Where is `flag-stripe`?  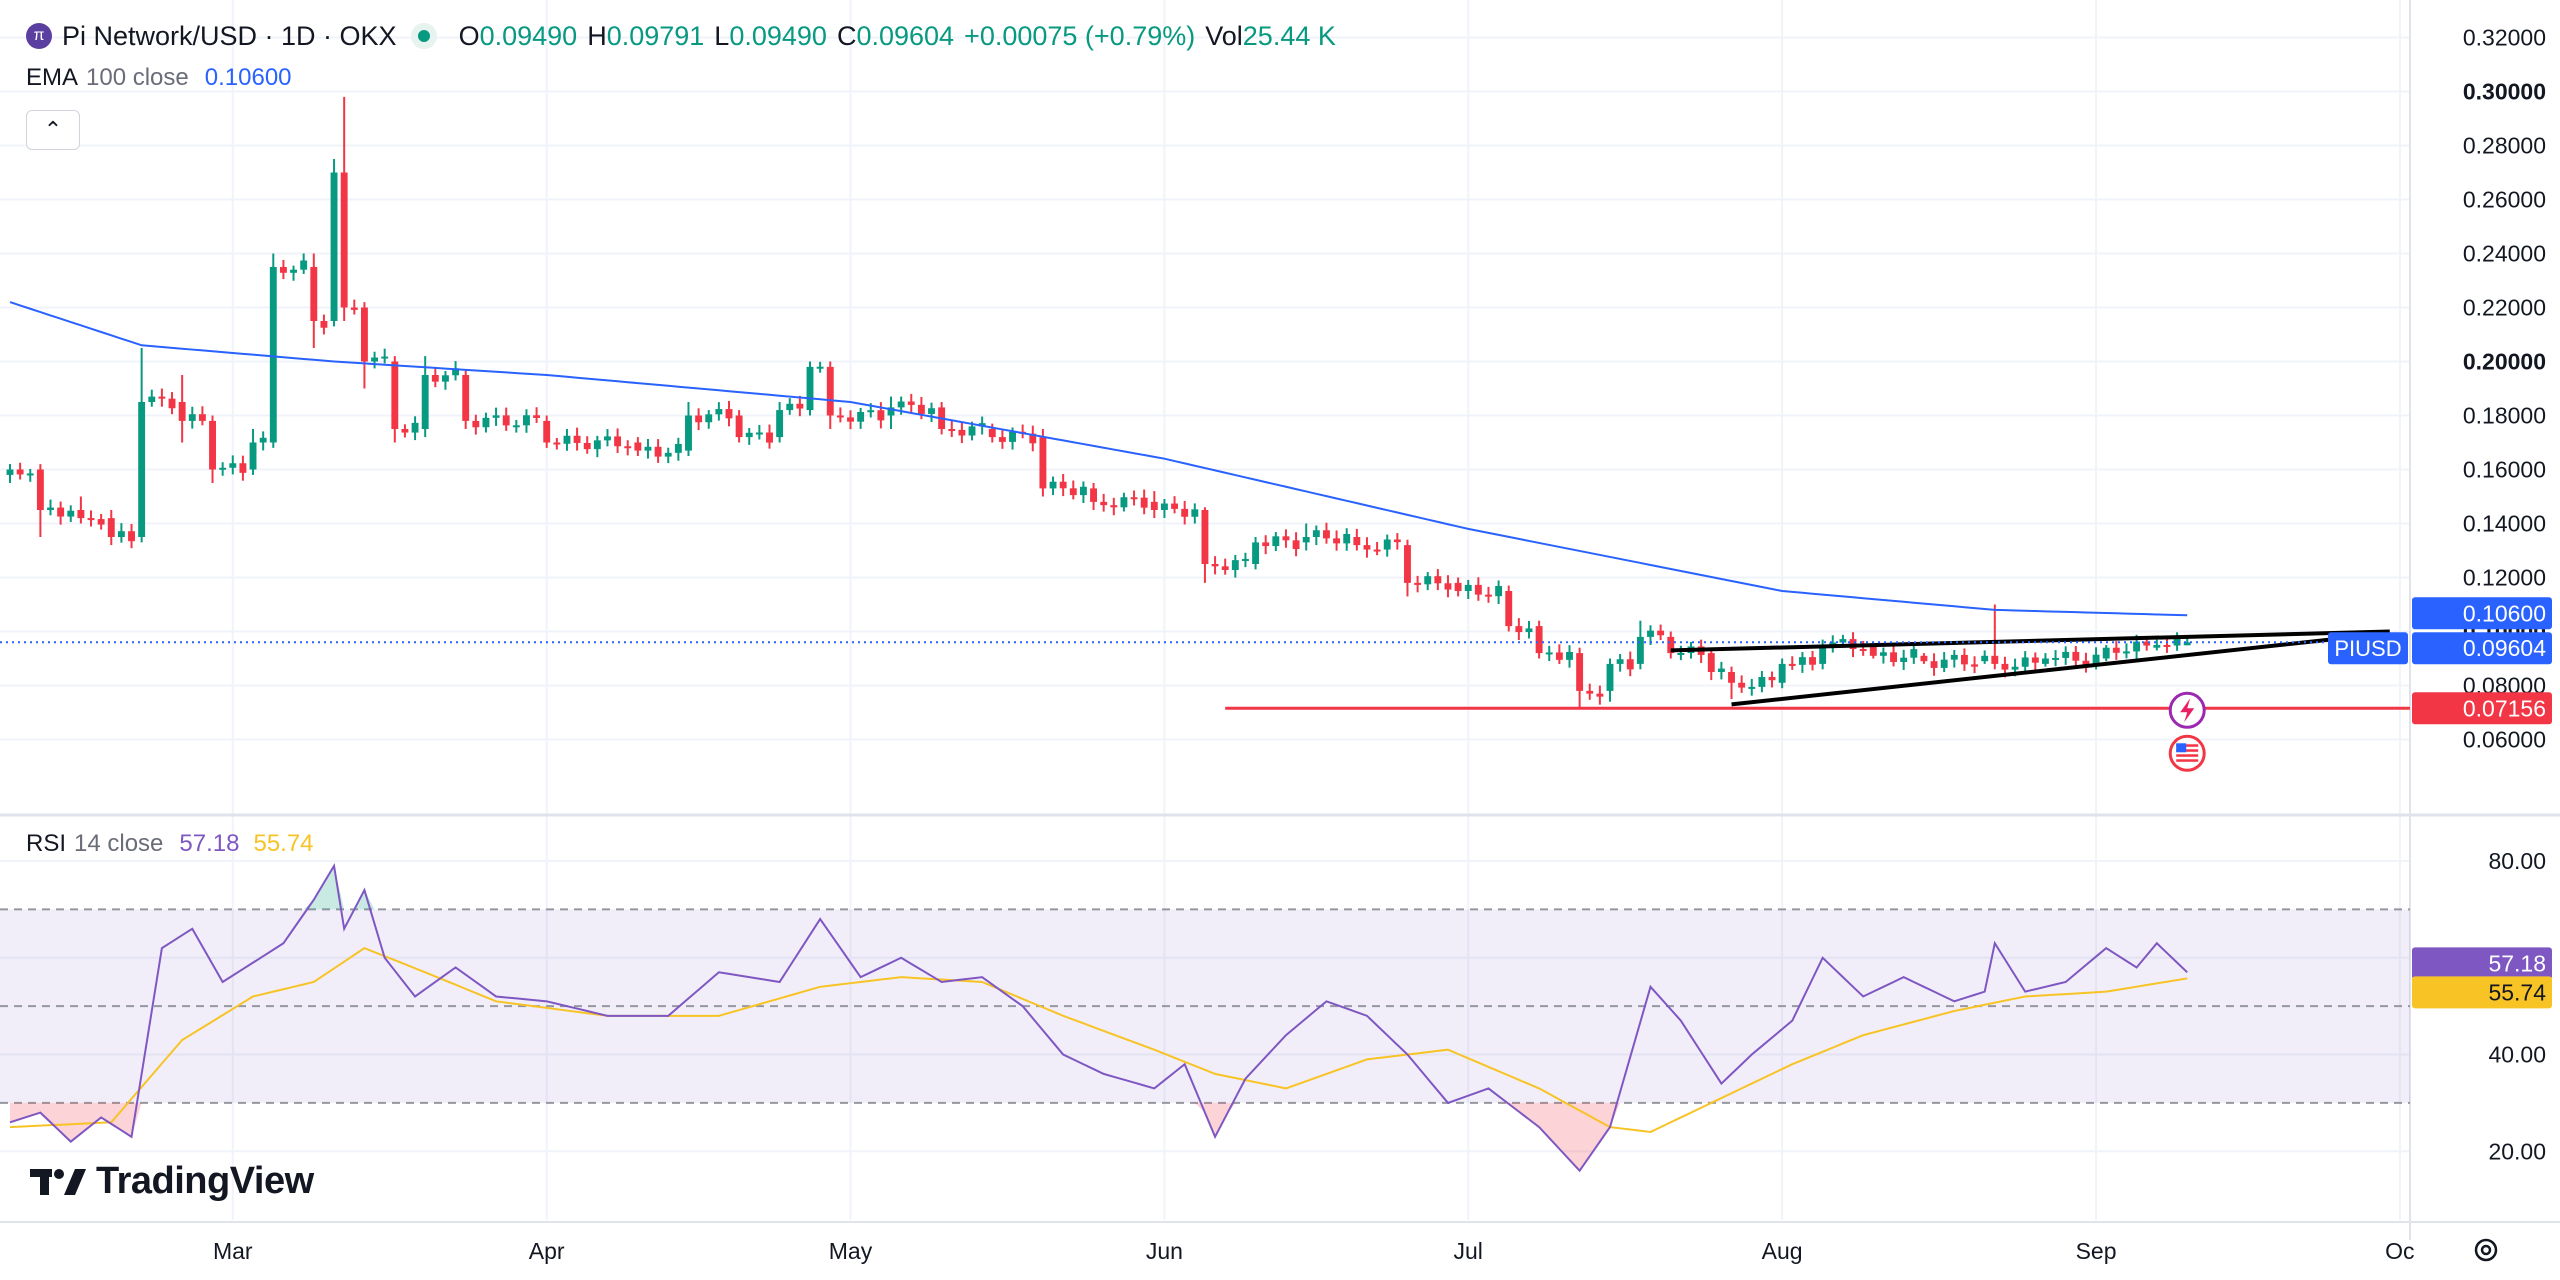 flag-stripe is located at coordinates (2187, 760).